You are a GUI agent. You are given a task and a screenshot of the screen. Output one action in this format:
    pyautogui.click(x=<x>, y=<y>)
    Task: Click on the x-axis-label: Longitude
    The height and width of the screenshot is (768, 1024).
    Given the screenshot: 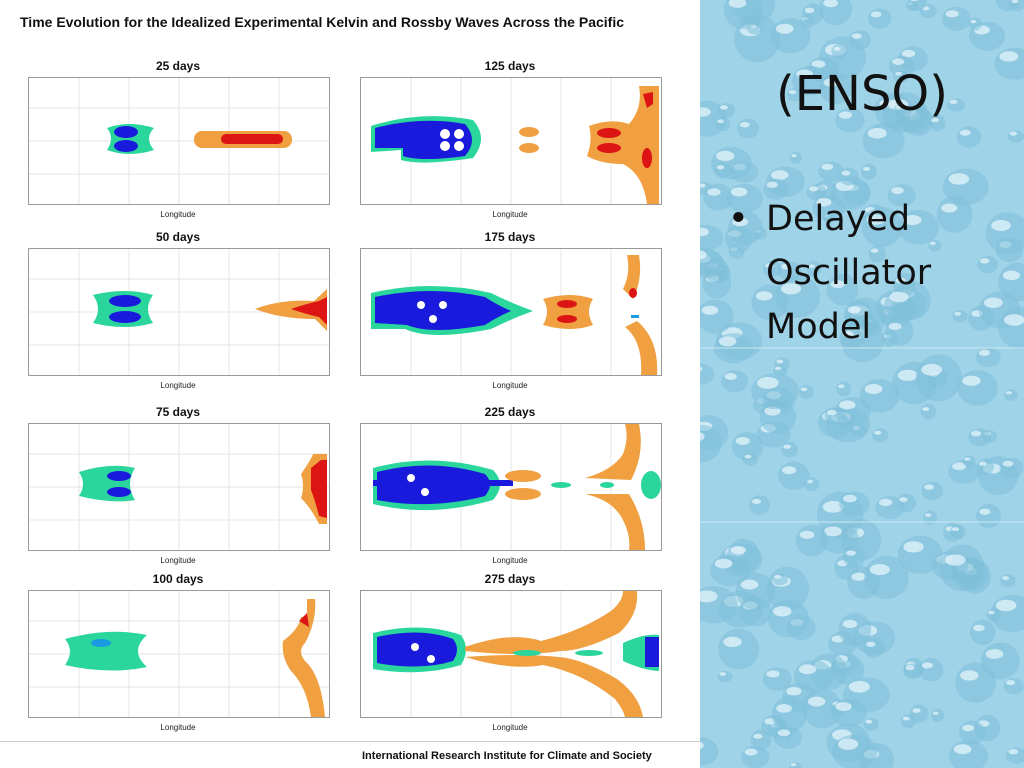 What is the action you would take?
    pyautogui.click(x=178, y=560)
    